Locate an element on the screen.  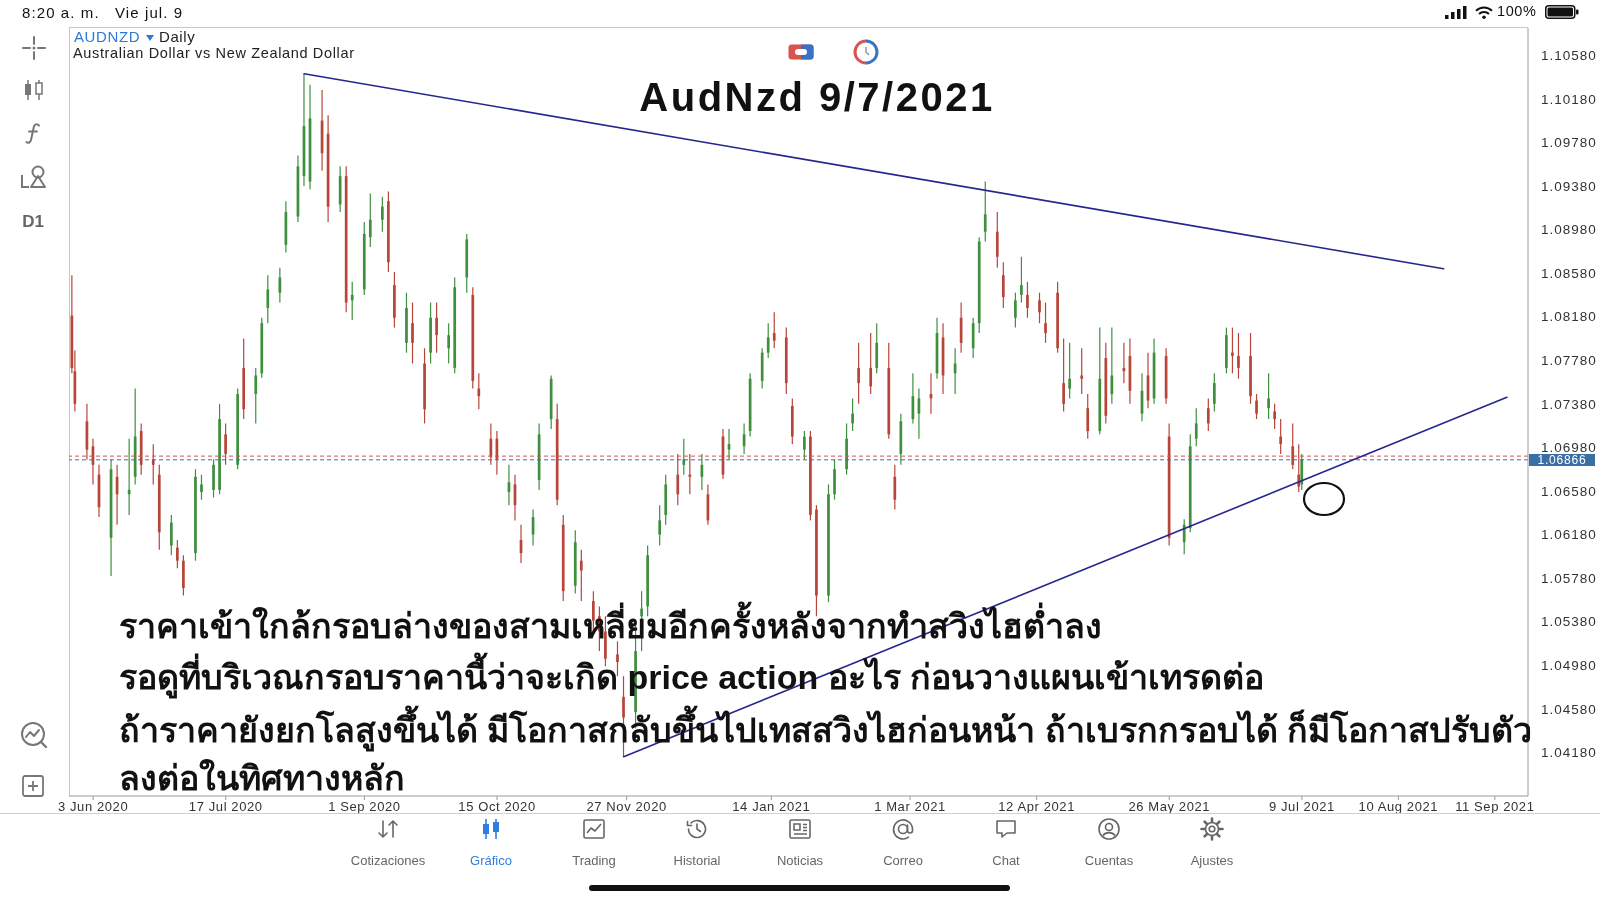
text: Vie jul. 9 is located at coordinates (149, 13).